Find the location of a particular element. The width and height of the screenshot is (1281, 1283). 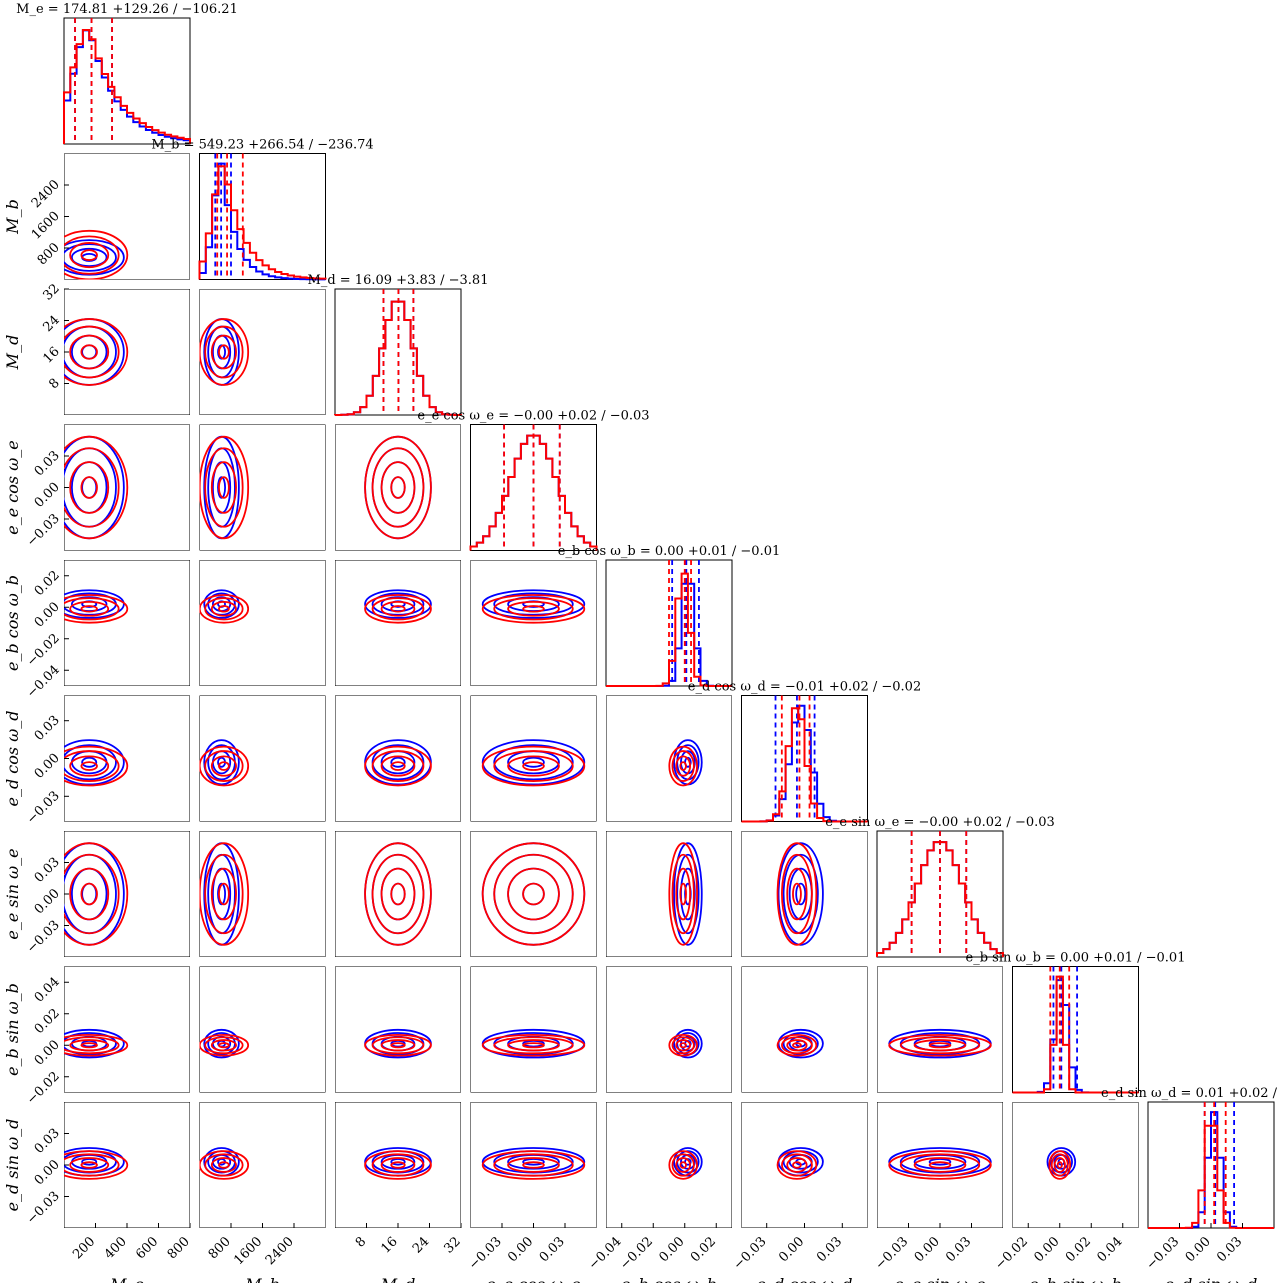

y-tick-label: 800 is located at coordinates (49, 254).